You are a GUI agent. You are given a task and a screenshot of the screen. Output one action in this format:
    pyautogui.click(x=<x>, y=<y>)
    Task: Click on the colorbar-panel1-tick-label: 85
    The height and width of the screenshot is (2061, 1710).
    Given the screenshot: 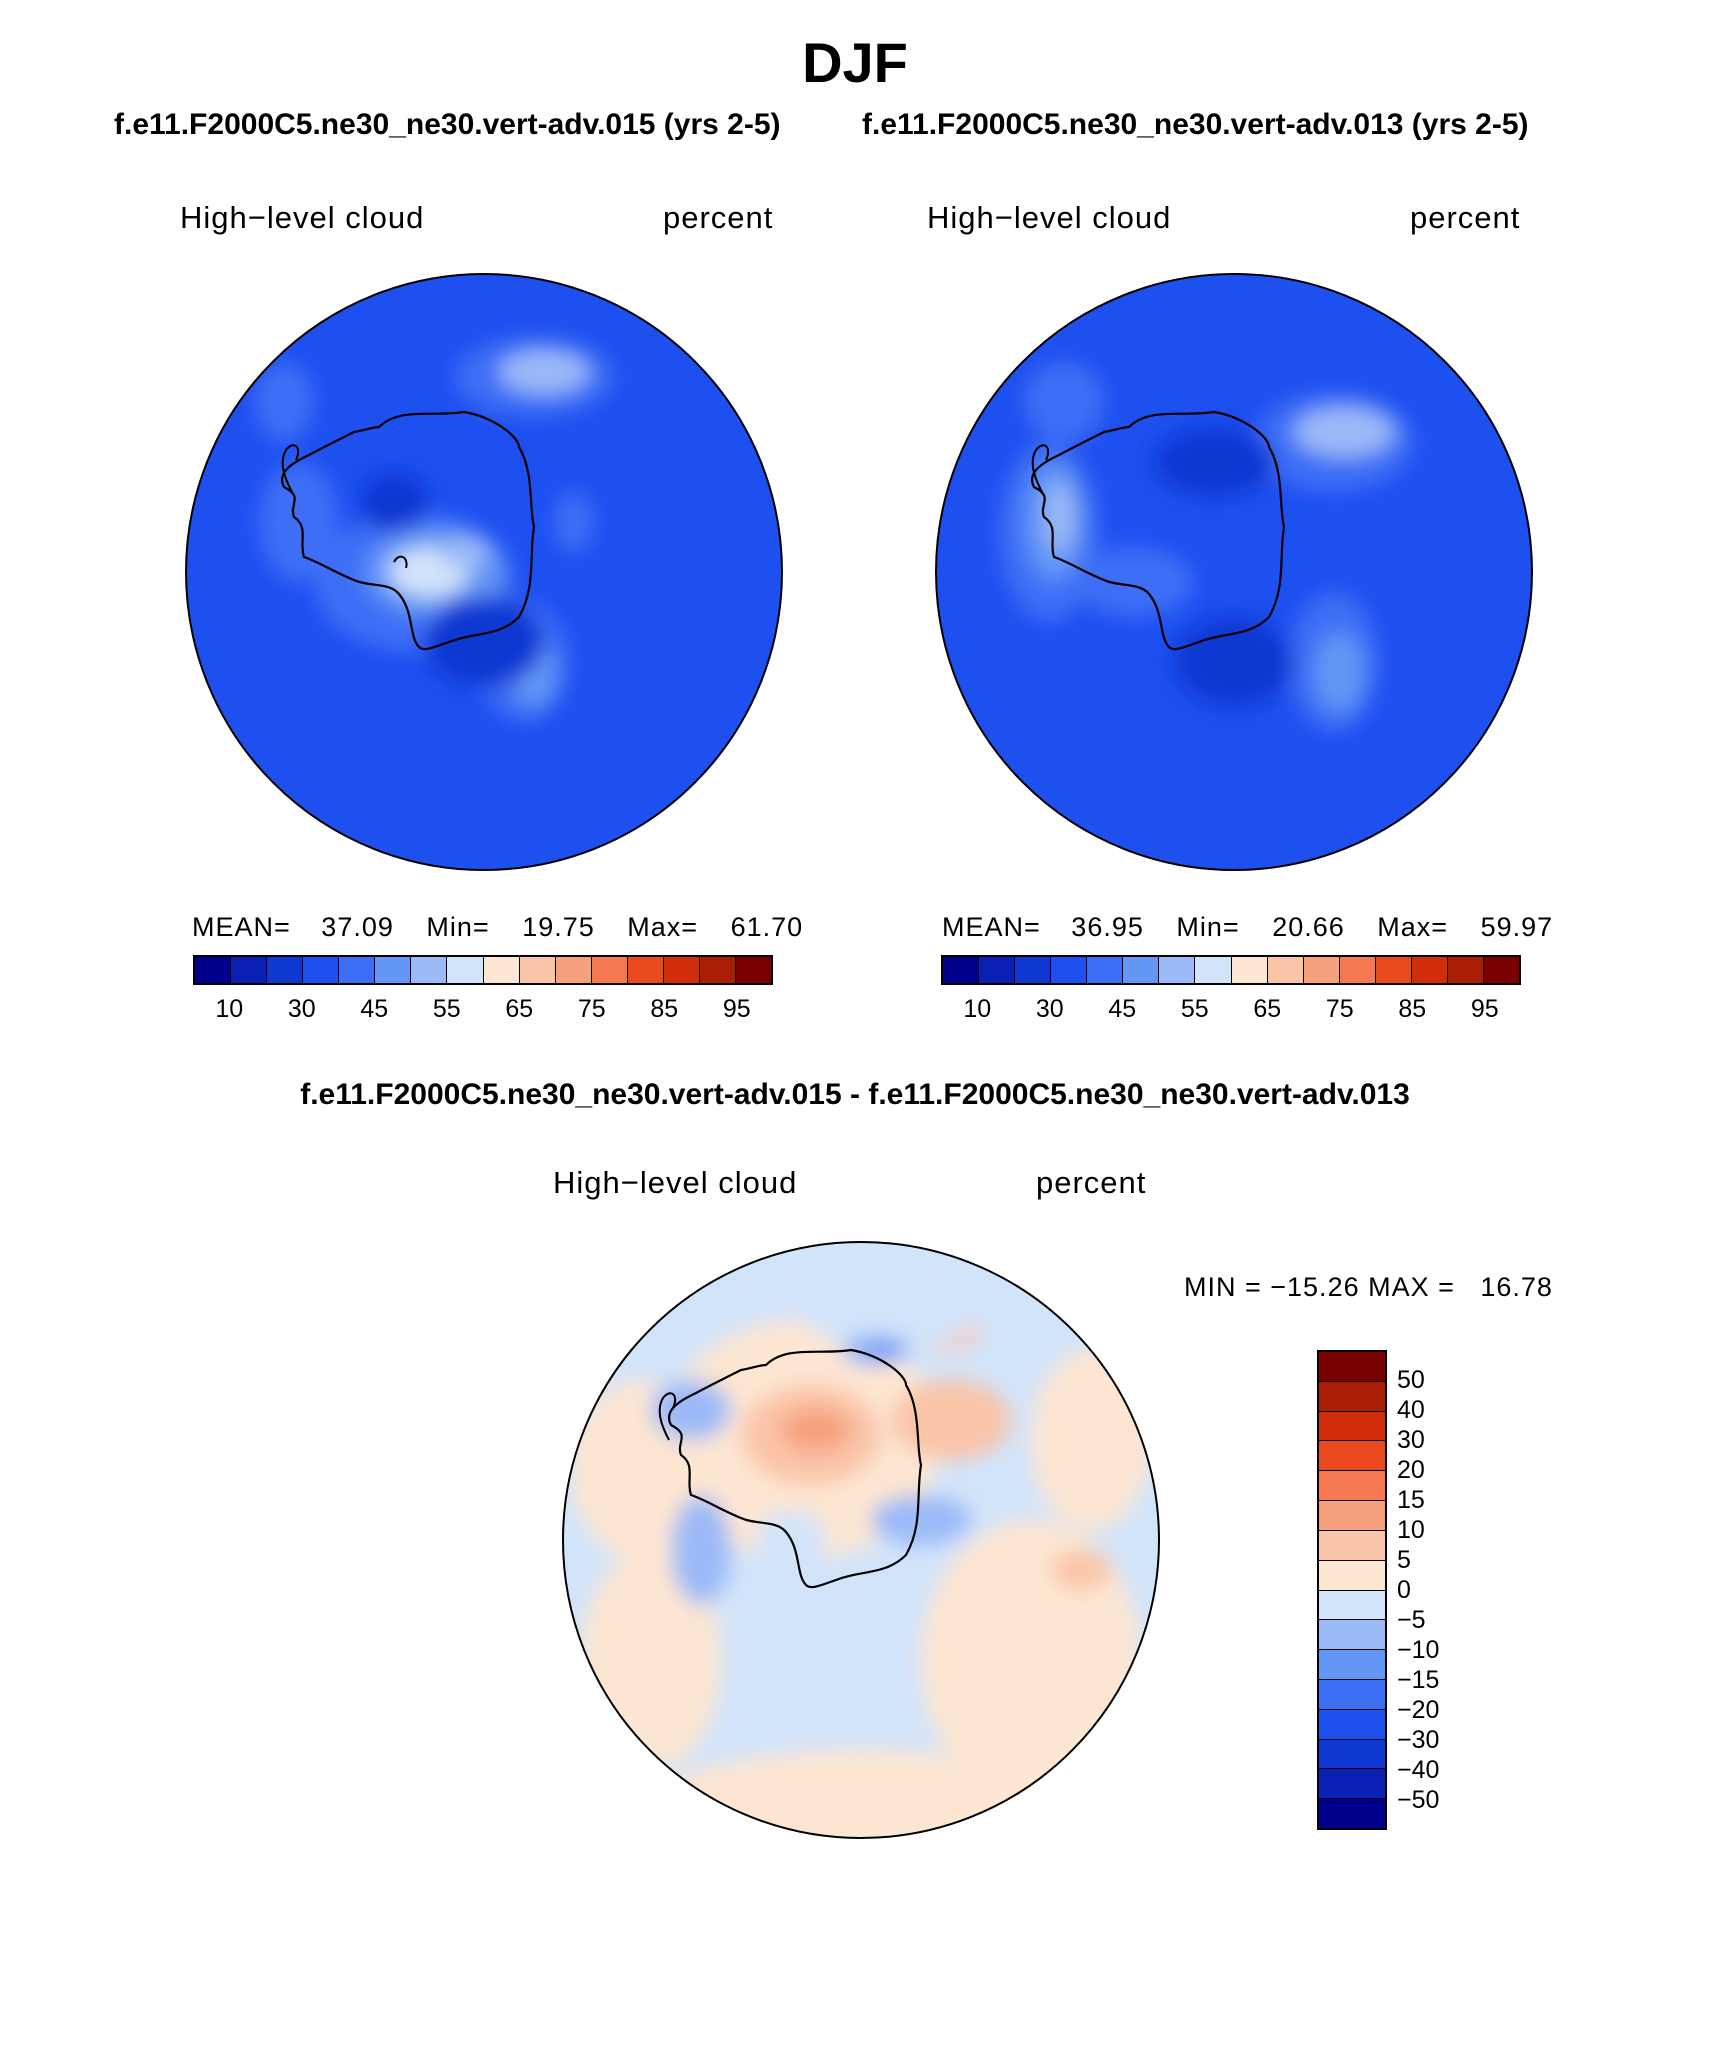 What is the action you would take?
    pyautogui.click(x=664, y=1009)
    